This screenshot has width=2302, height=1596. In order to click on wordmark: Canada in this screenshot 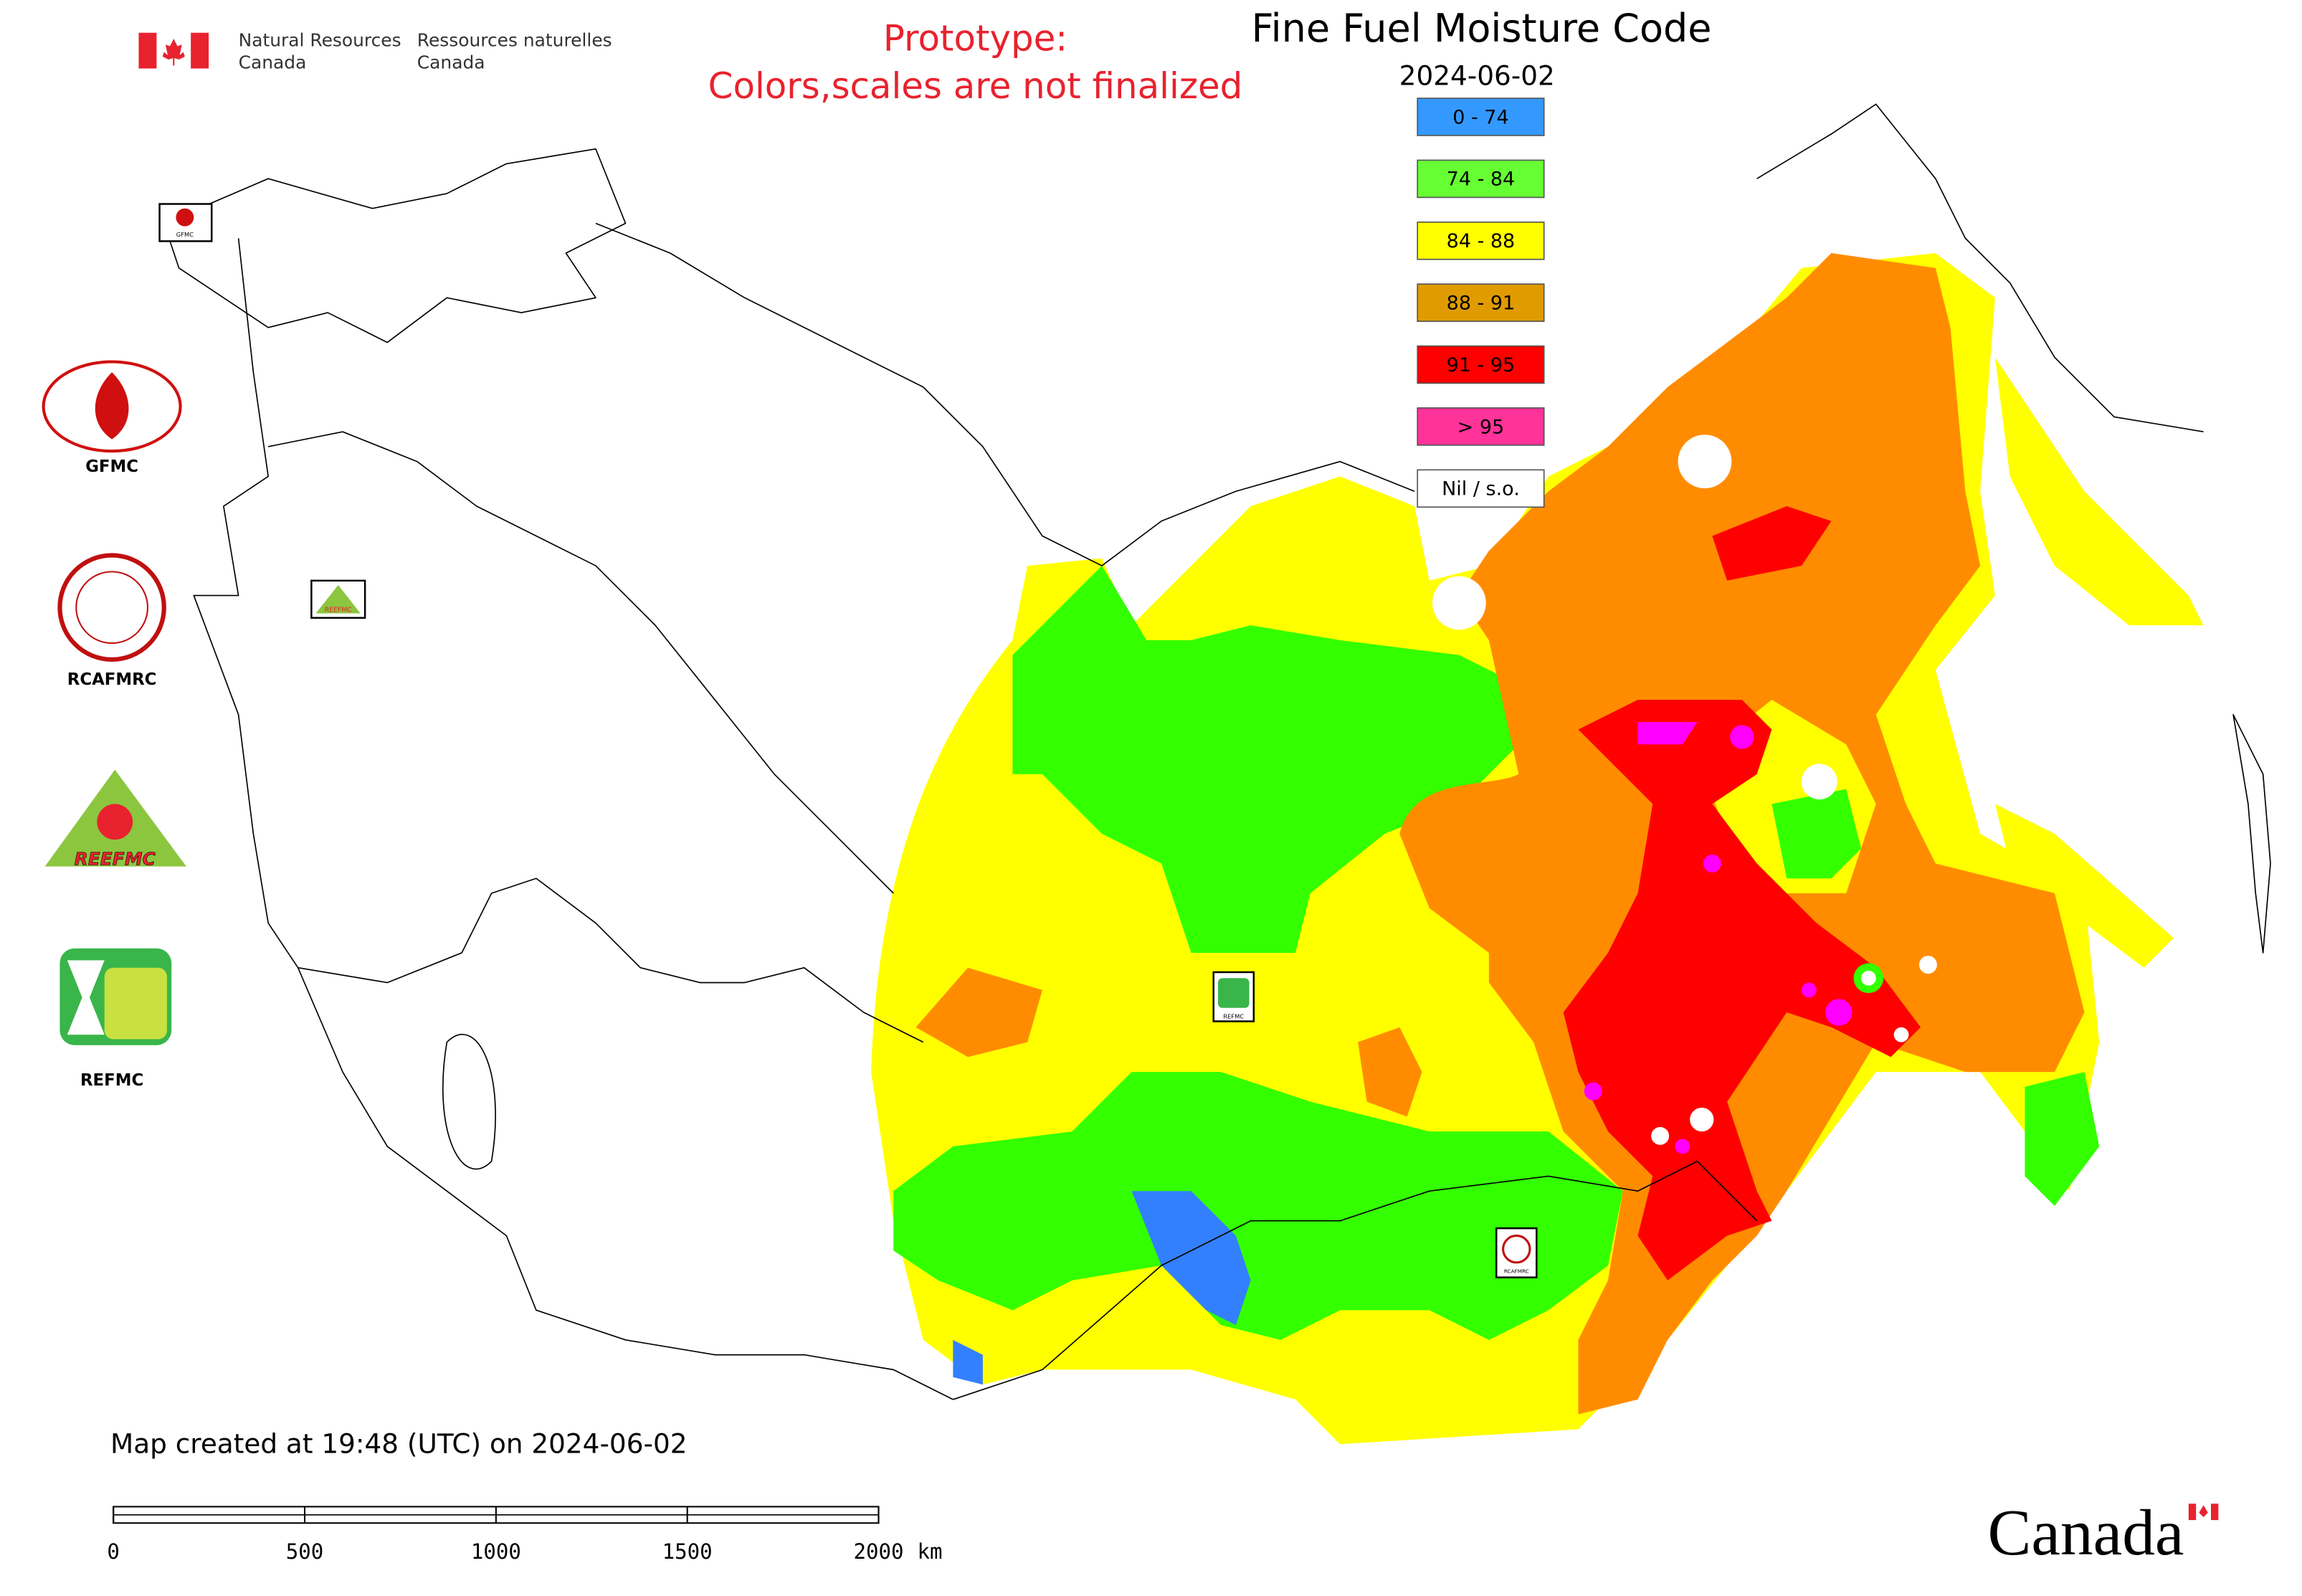, I will do `click(2085, 1532)`.